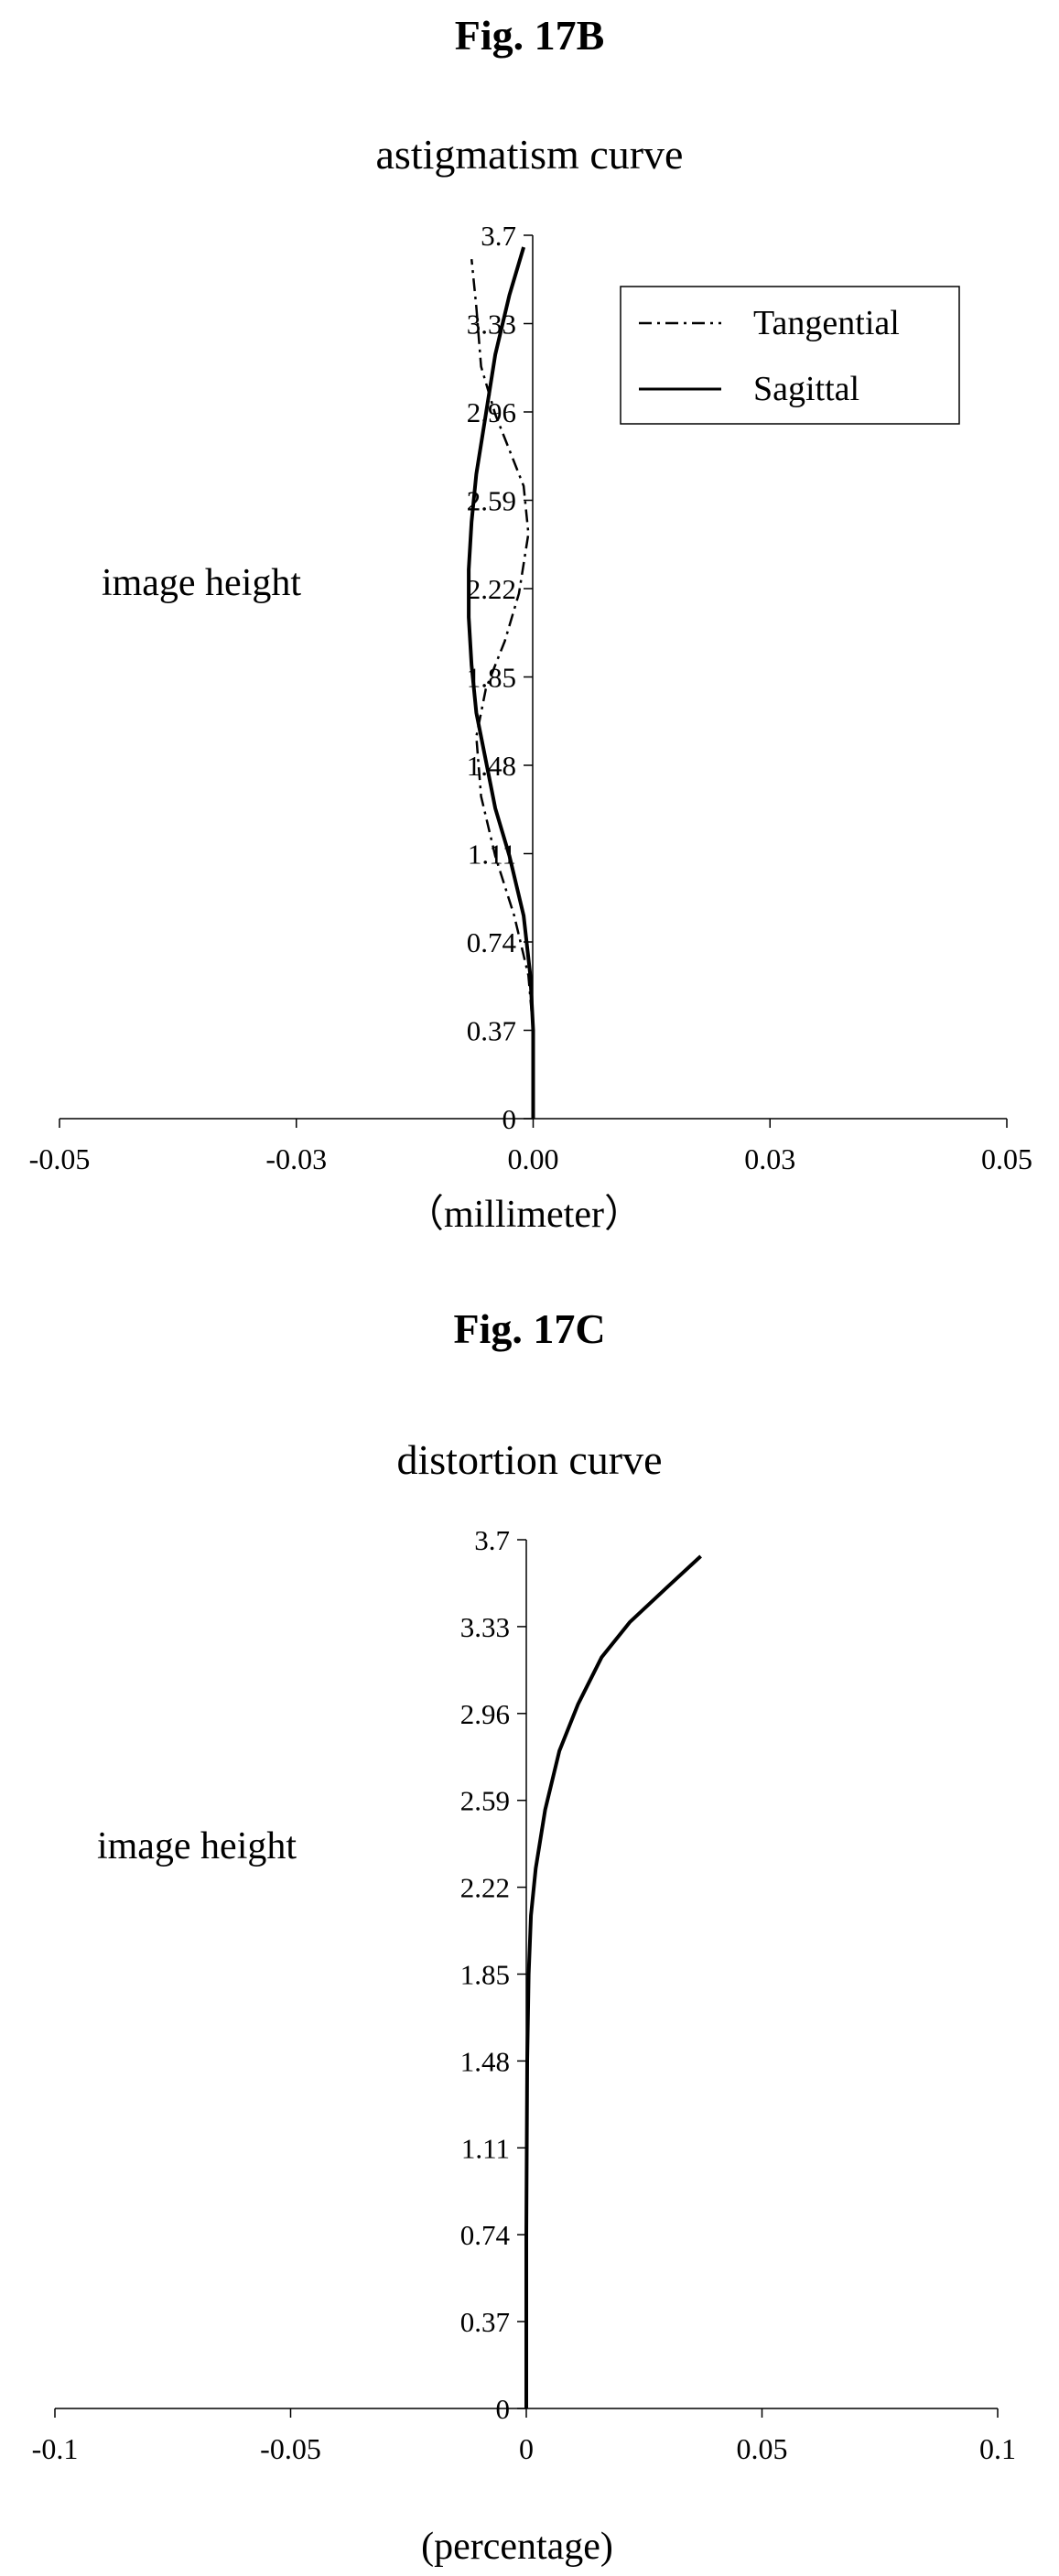 This screenshot has height=2576, width=1059. What do you see at coordinates (55, 2449) in the screenshot?
I see `x-tick-label: -0.1` at bounding box center [55, 2449].